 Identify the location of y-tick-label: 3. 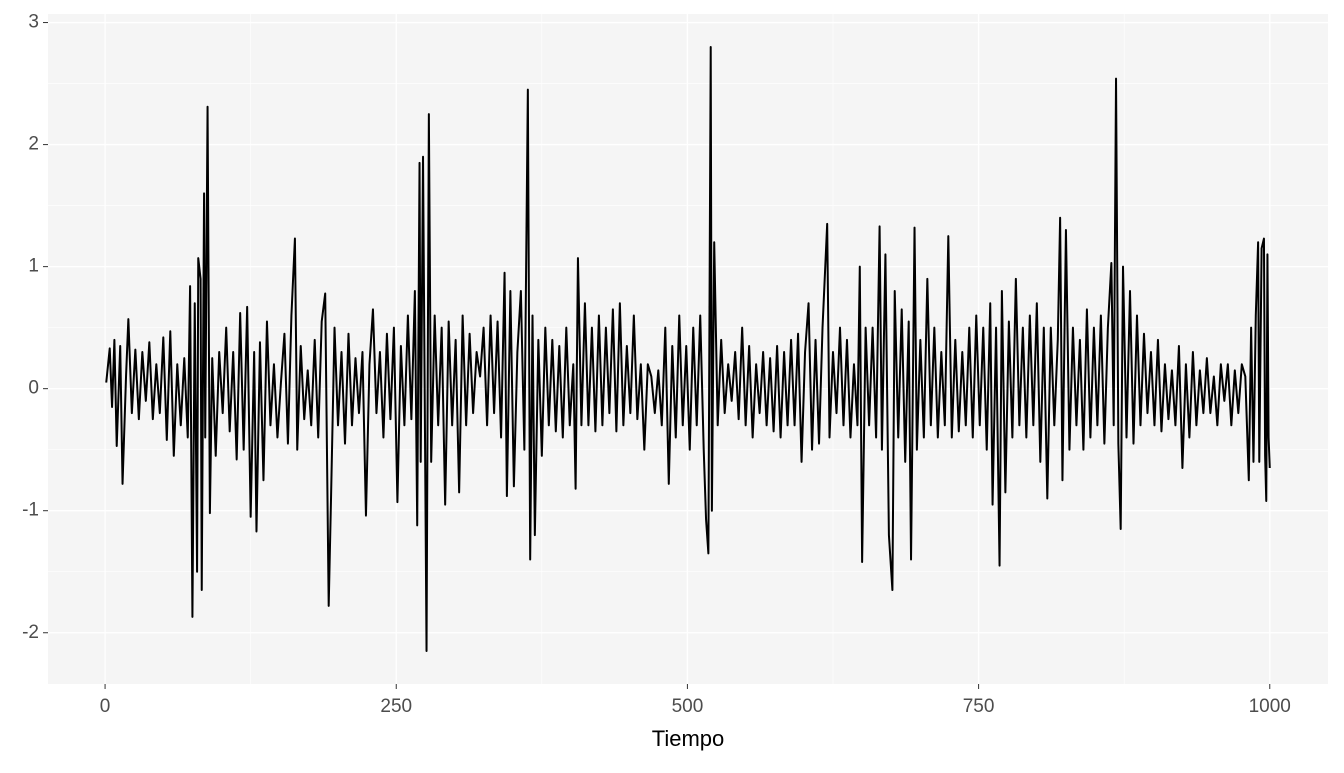
(33, 22).